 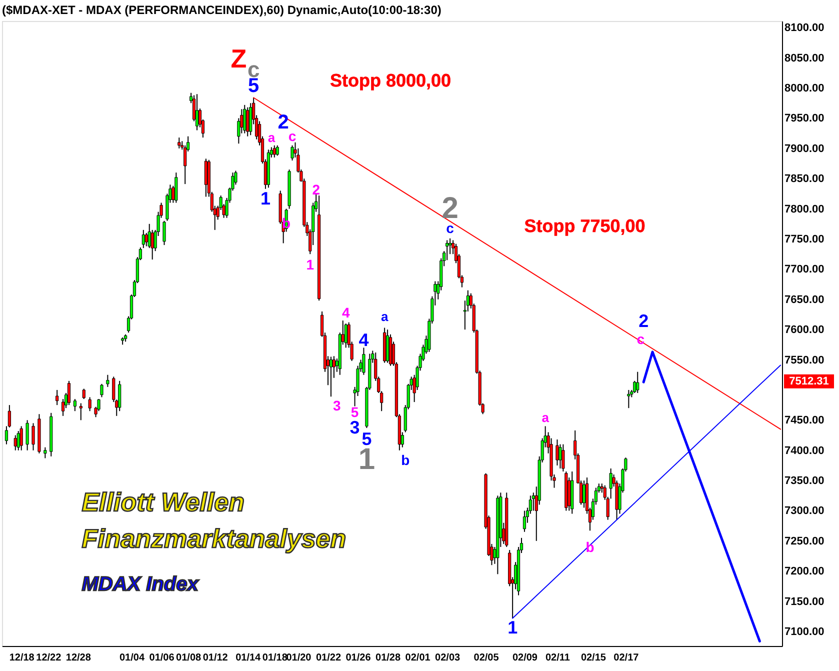 I want to click on text: 7512.31, so click(x=809, y=381).